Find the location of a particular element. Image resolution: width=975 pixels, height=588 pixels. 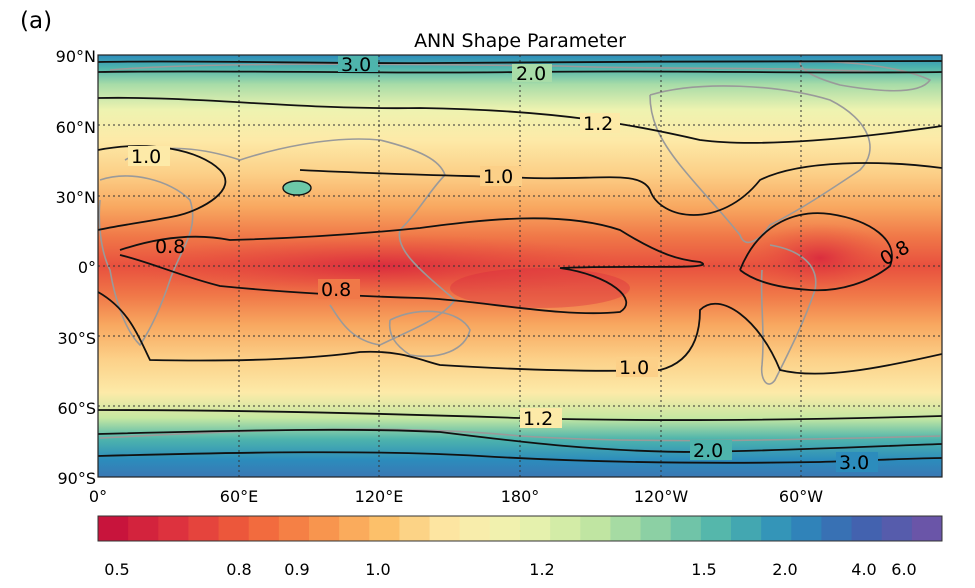

lon-label-60e: 60°E is located at coordinates (239, 496).